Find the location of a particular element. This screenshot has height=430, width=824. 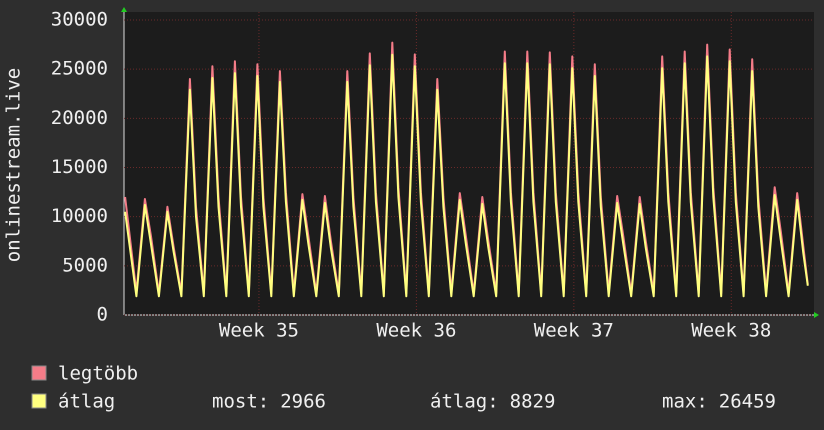

y-tick-label: 15000 is located at coordinates (79, 167).